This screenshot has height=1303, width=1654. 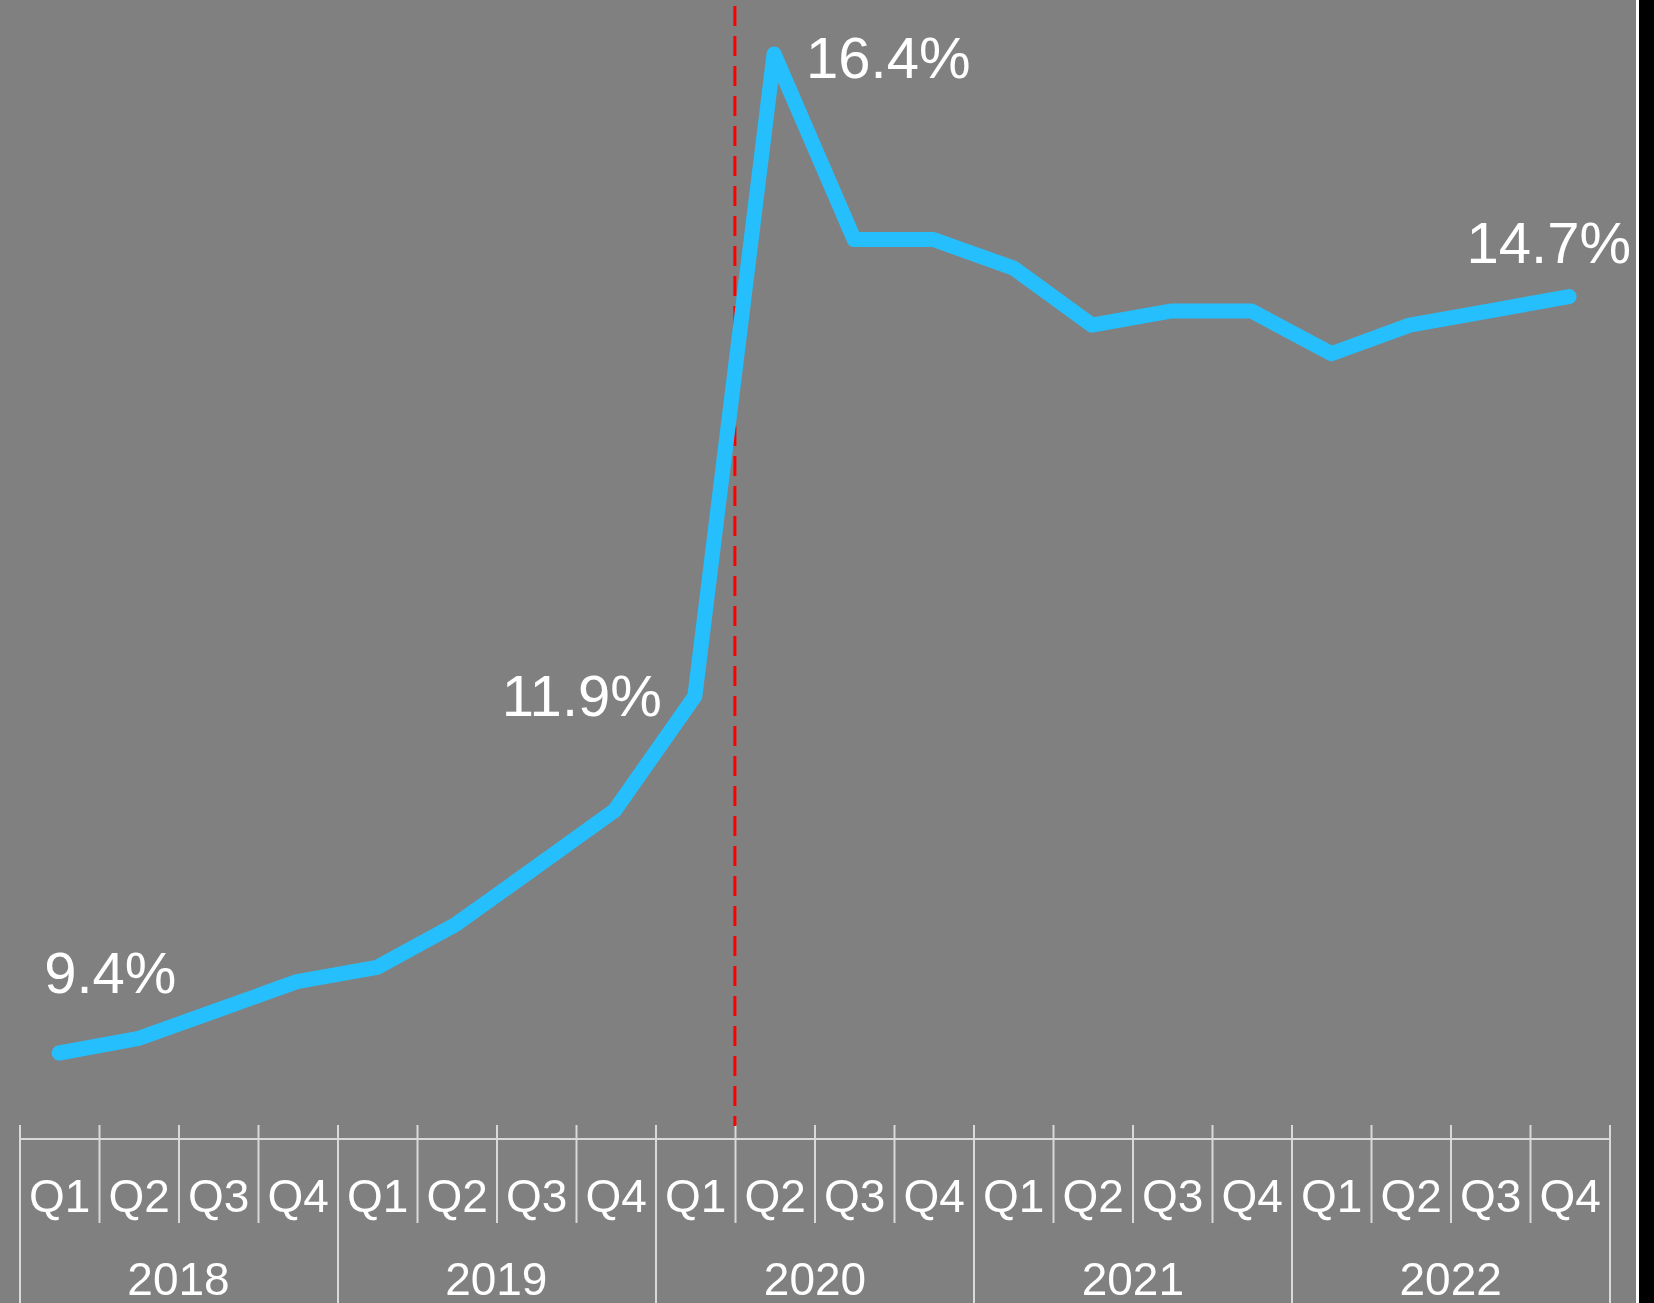 What do you see at coordinates (178, 1278) in the screenshot?
I see `x-tick-label: 2018` at bounding box center [178, 1278].